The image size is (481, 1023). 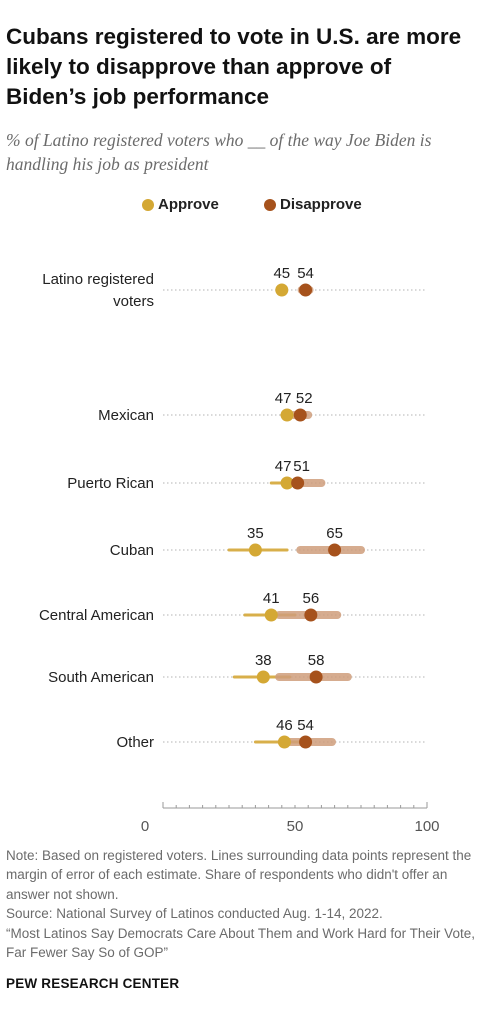 What do you see at coordinates (126, 415) in the screenshot?
I see `category-label: Mexican` at bounding box center [126, 415].